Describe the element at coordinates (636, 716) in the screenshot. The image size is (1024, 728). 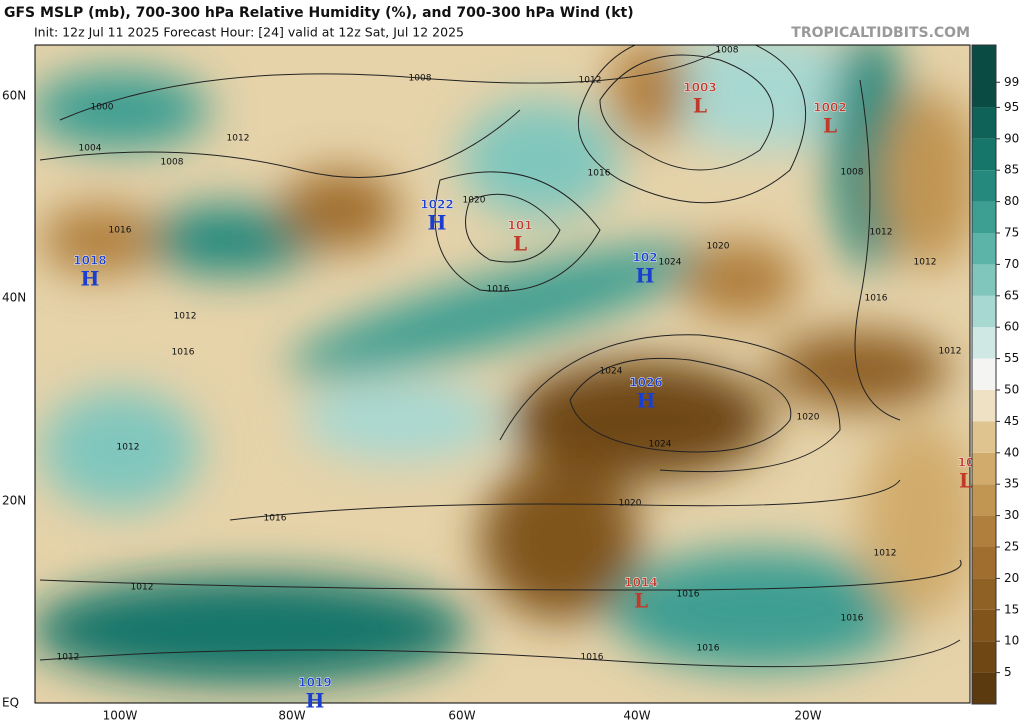
I see `lon-label: 40W` at that location.